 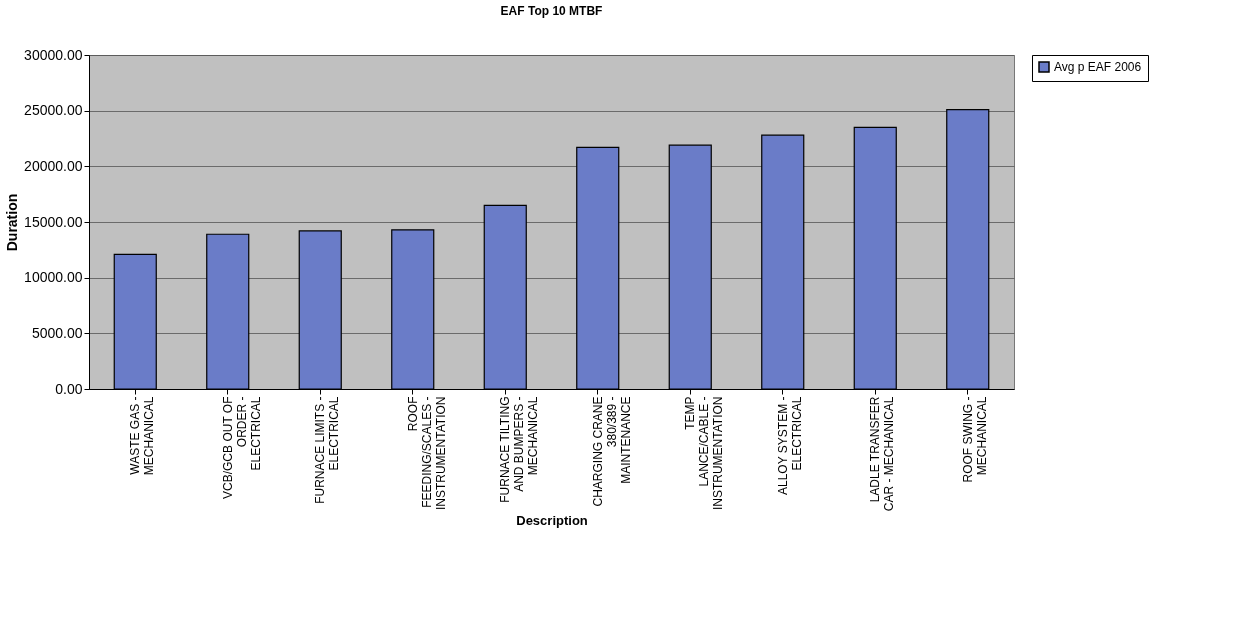 What do you see at coordinates (789, 445) in the screenshot?
I see `x-tick-label: ALLOY SYSTEM - ELECTRICAL` at bounding box center [789, 445].